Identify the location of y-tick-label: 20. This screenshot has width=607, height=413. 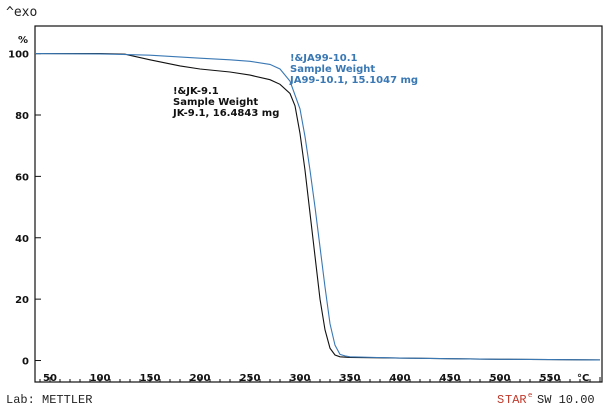
(22, 300).